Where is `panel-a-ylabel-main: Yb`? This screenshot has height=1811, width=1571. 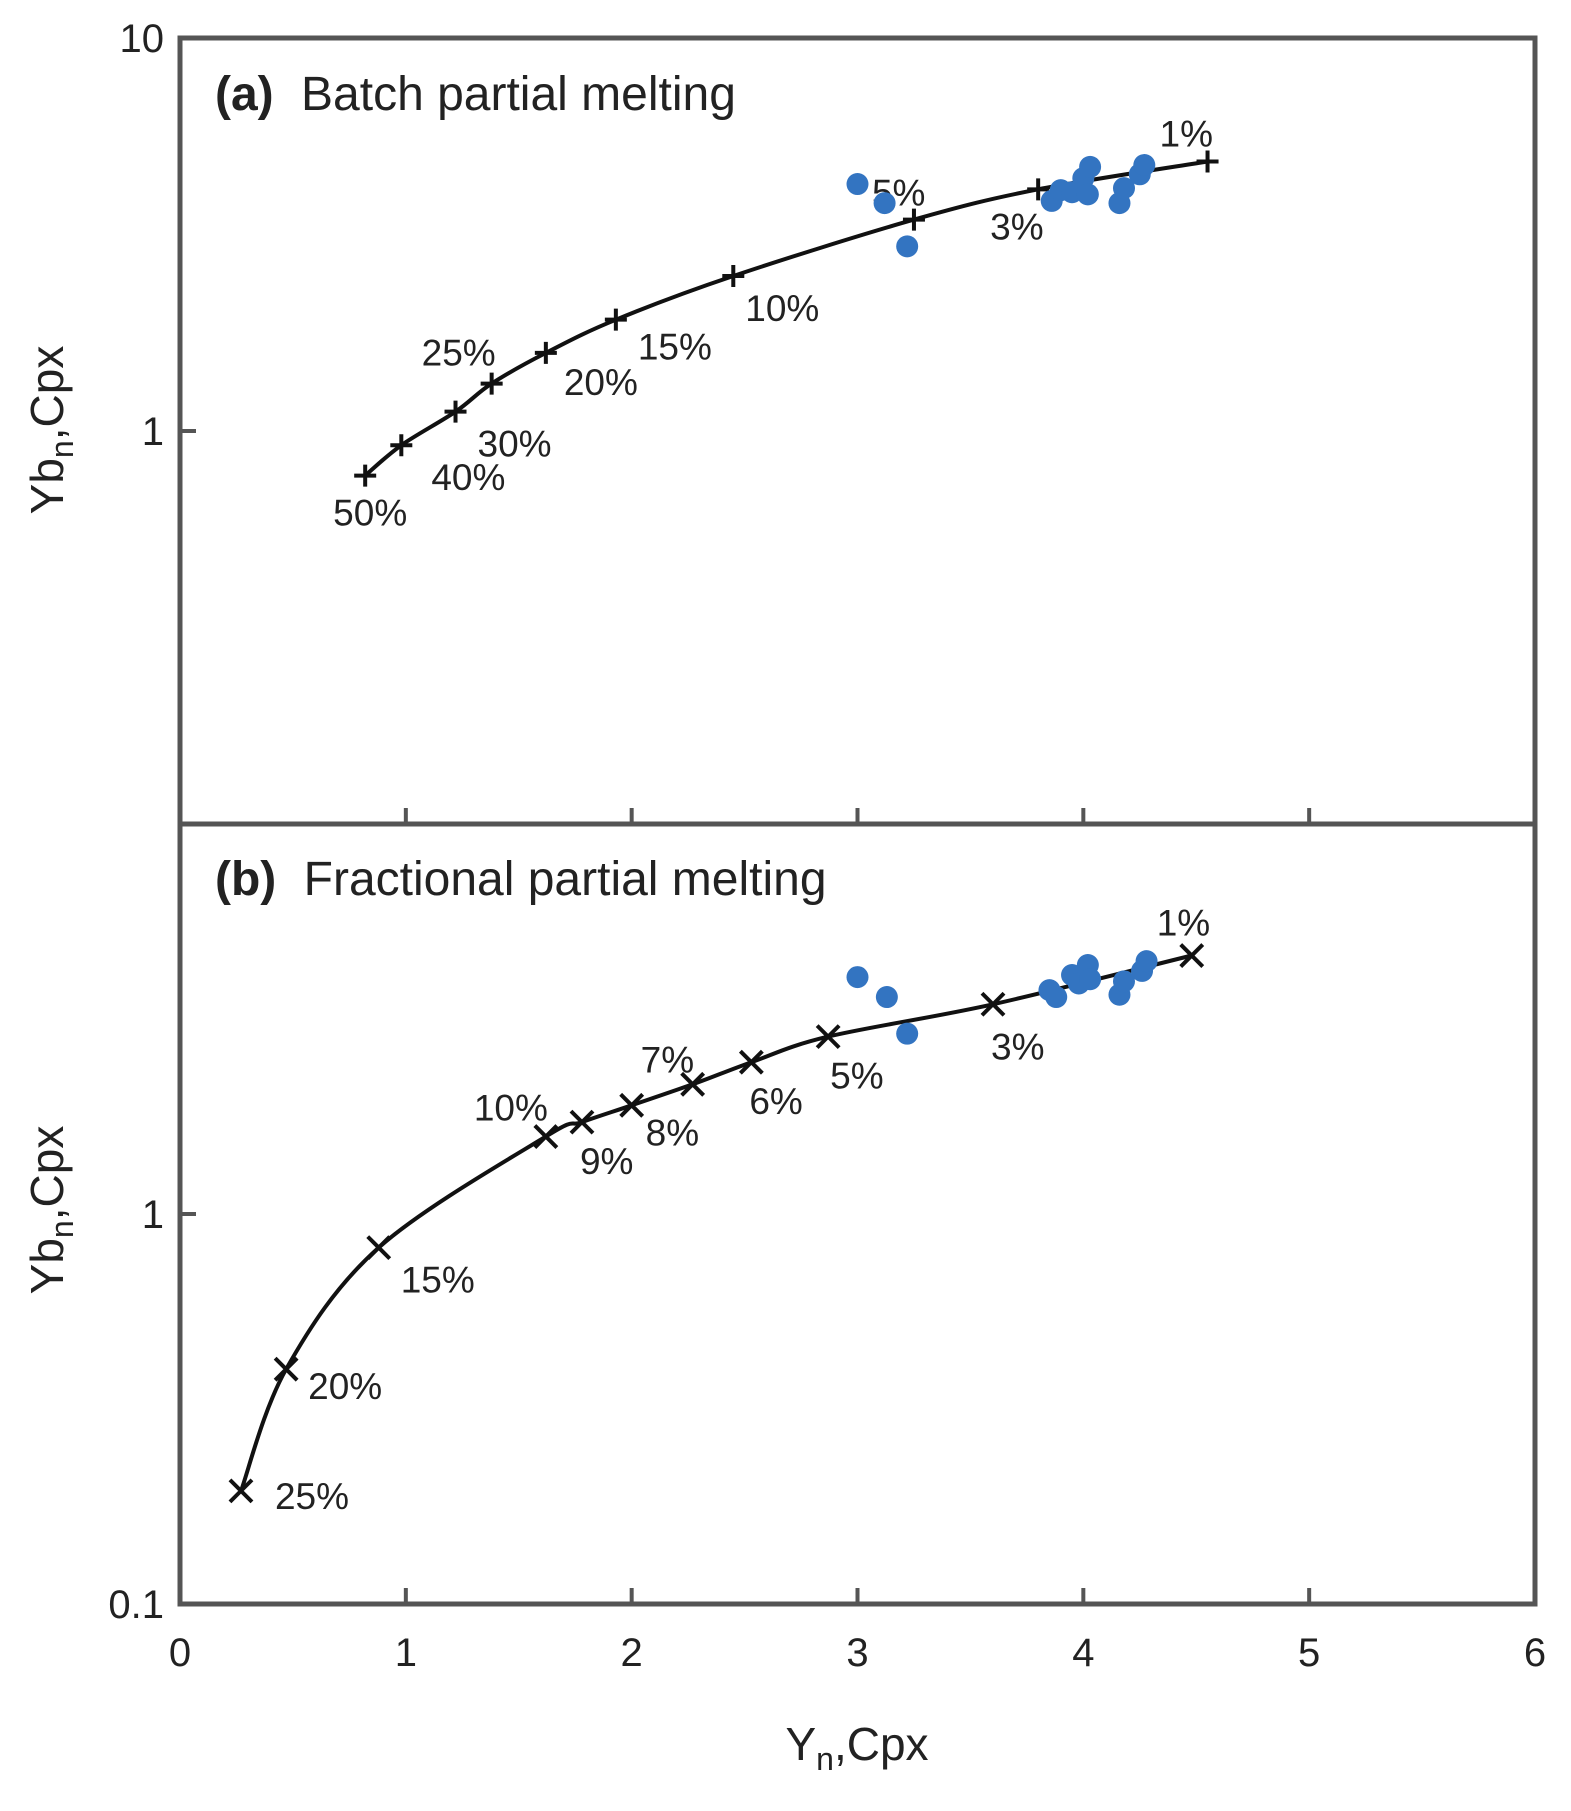 panel-a-ylabel-main: Yb is located at coordinates (47, 486).